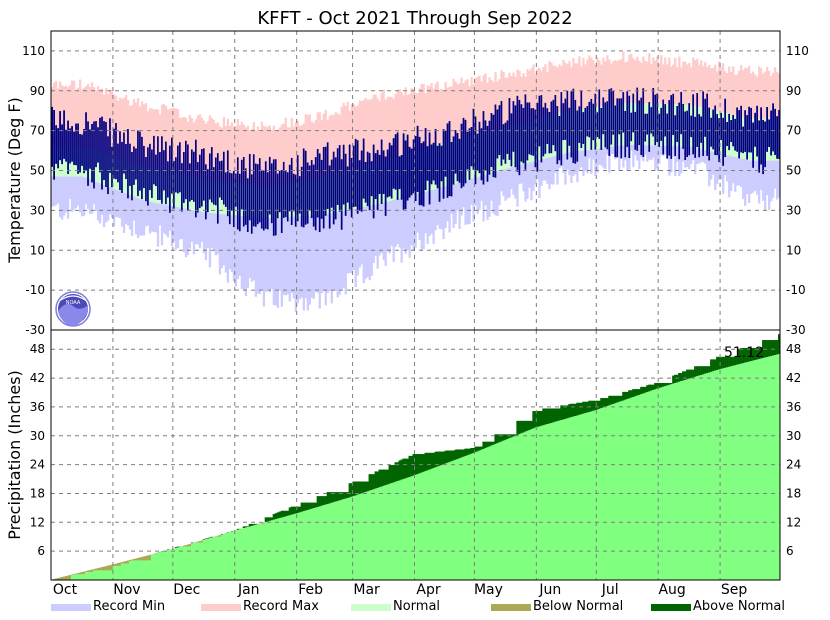  Describe the element at coordinates (793, 407) in the screenshot. I see `precip-tick-right: 36` at that location.